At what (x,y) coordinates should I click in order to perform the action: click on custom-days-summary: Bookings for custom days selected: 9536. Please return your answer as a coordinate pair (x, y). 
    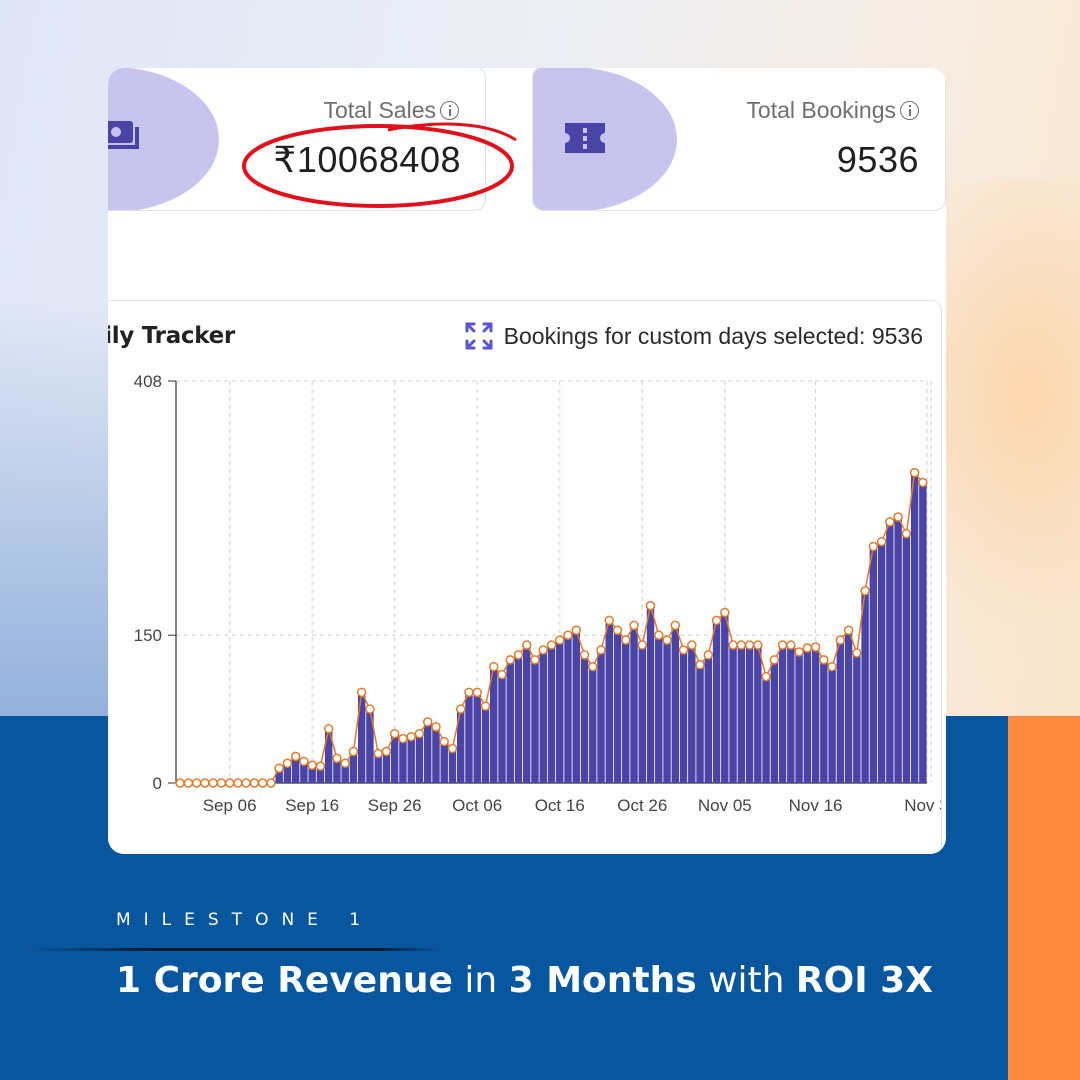
    Looking at the image, I should click on (693, 336).